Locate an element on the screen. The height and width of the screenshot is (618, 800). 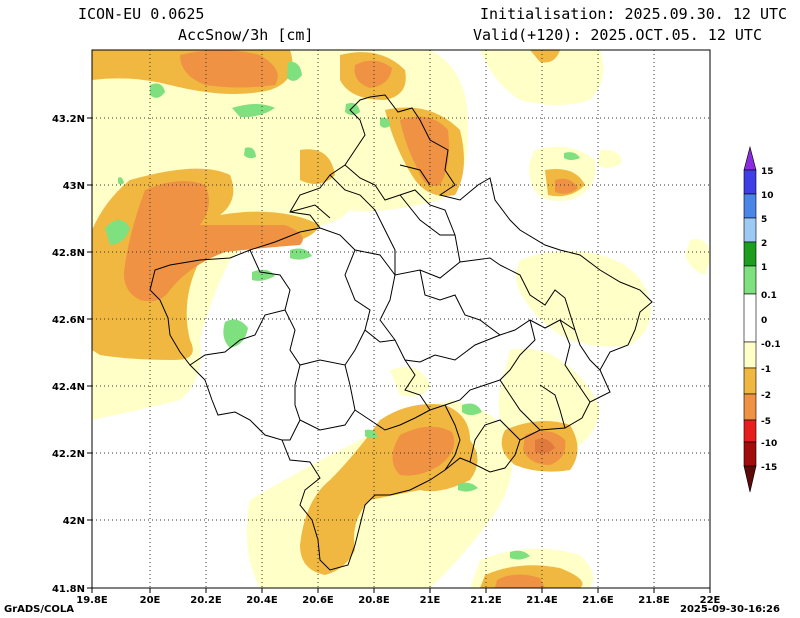
colorbar is located at coordinates (750, 319).